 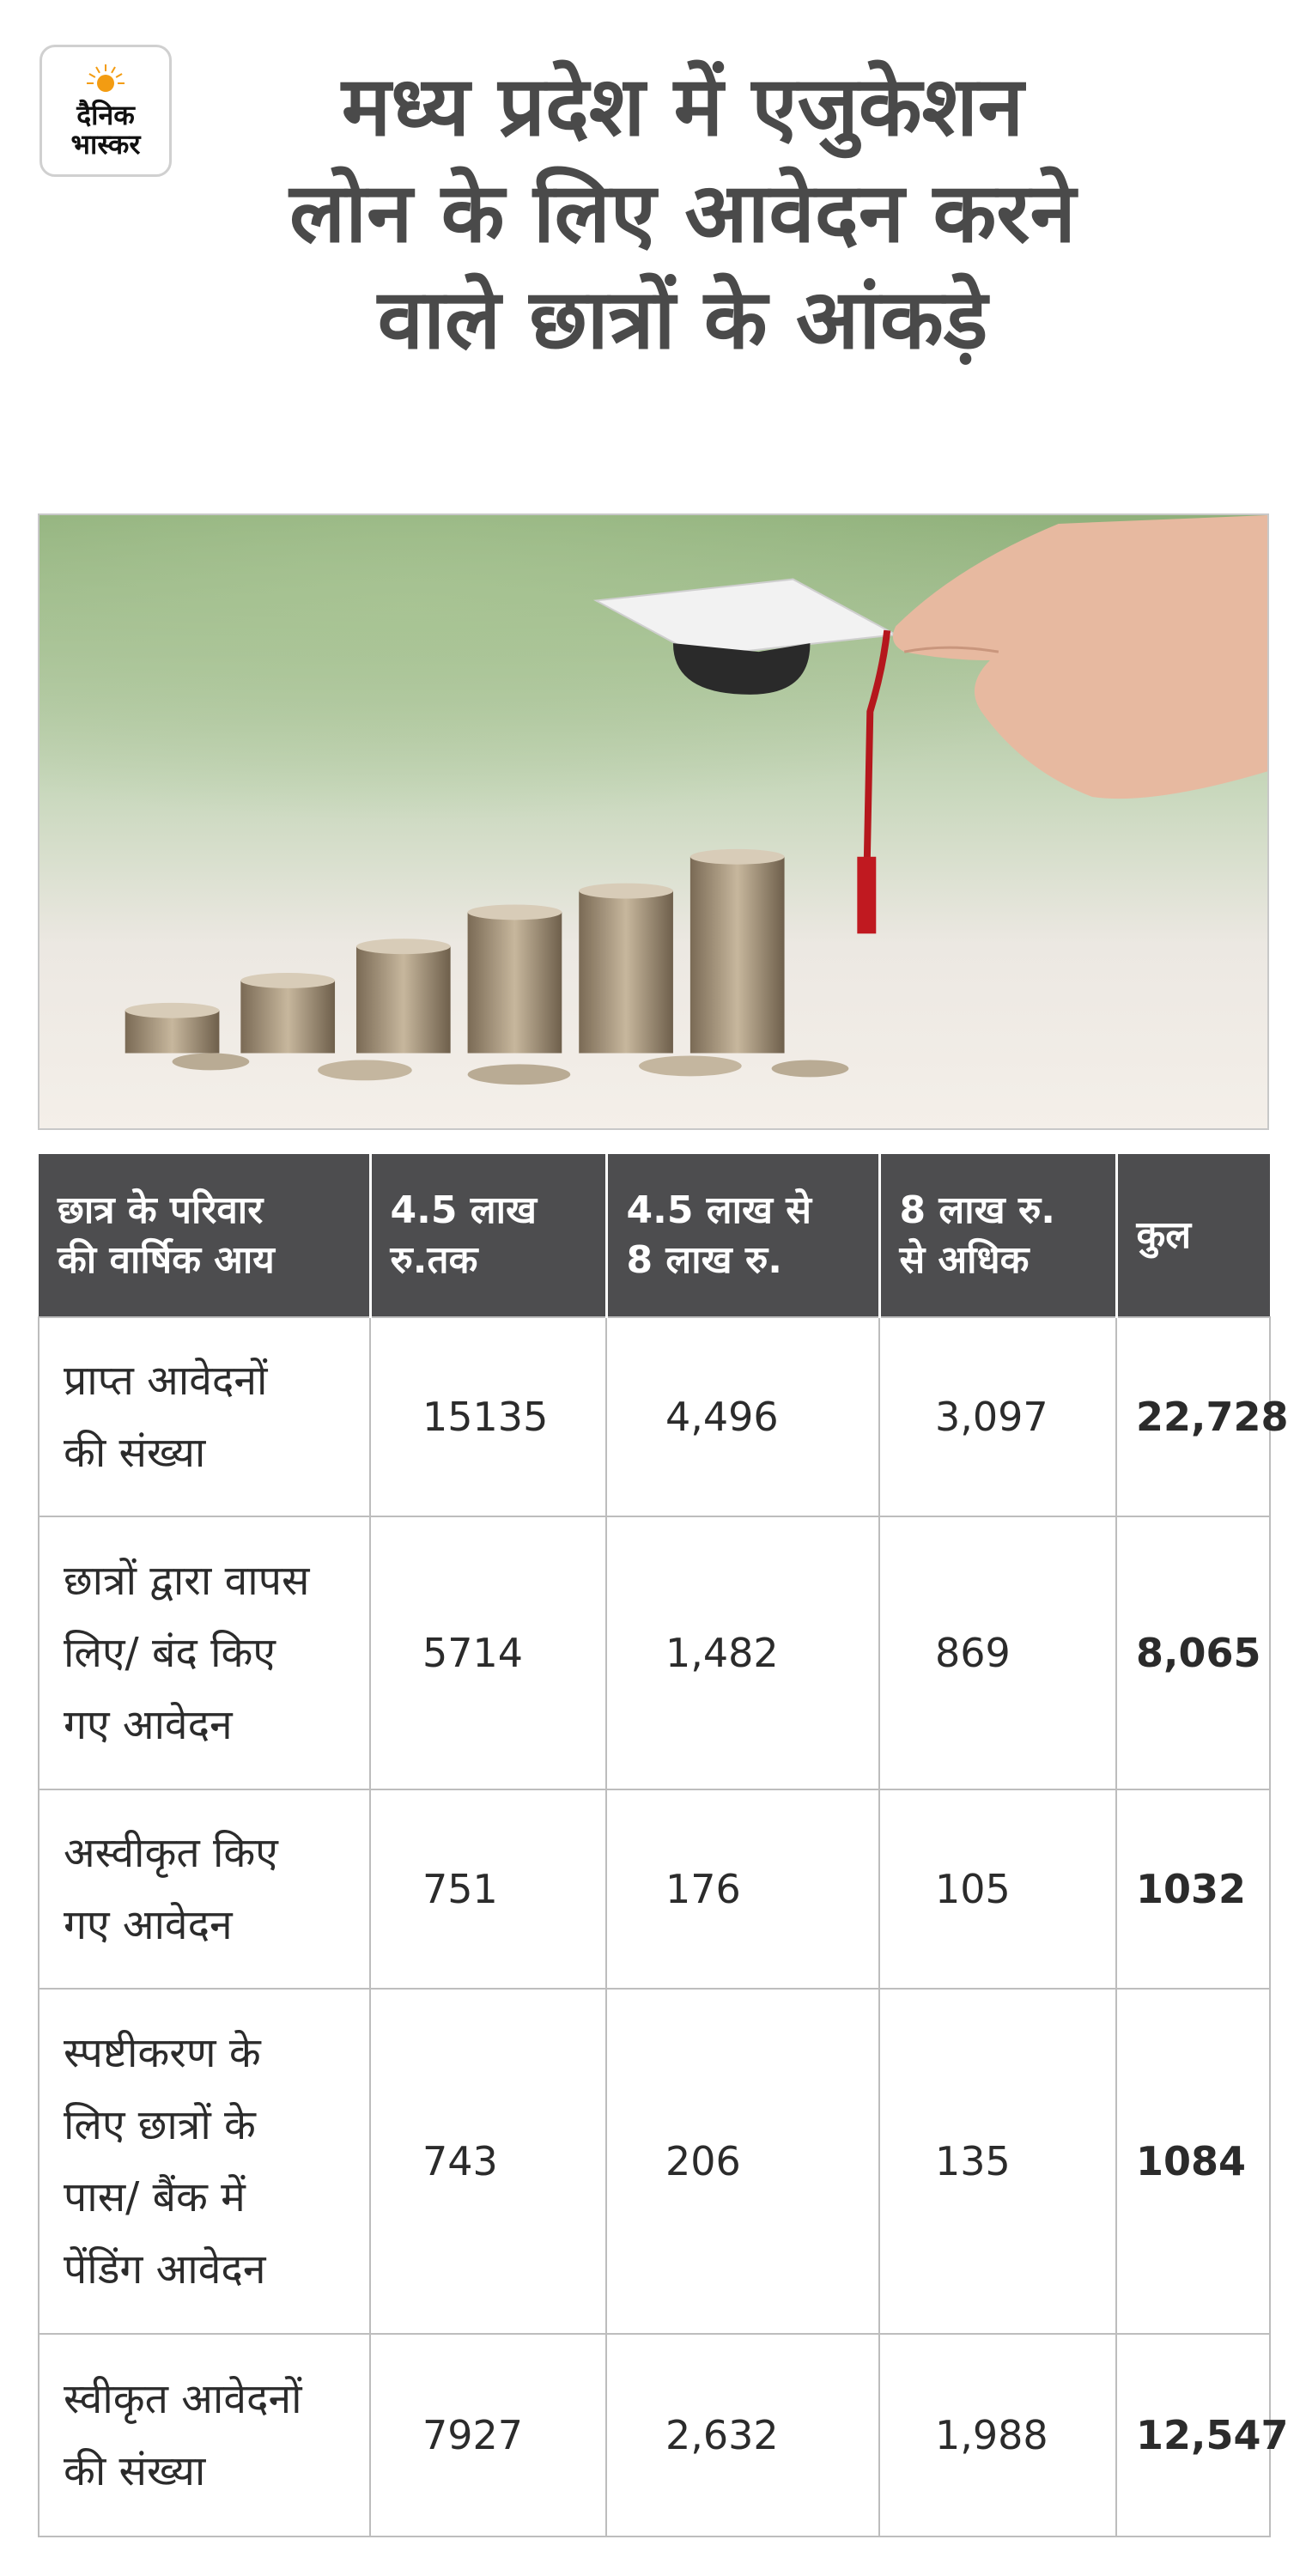 I want to click on label-line: लिए/ बंद किए, so click(x=170, y=1653).